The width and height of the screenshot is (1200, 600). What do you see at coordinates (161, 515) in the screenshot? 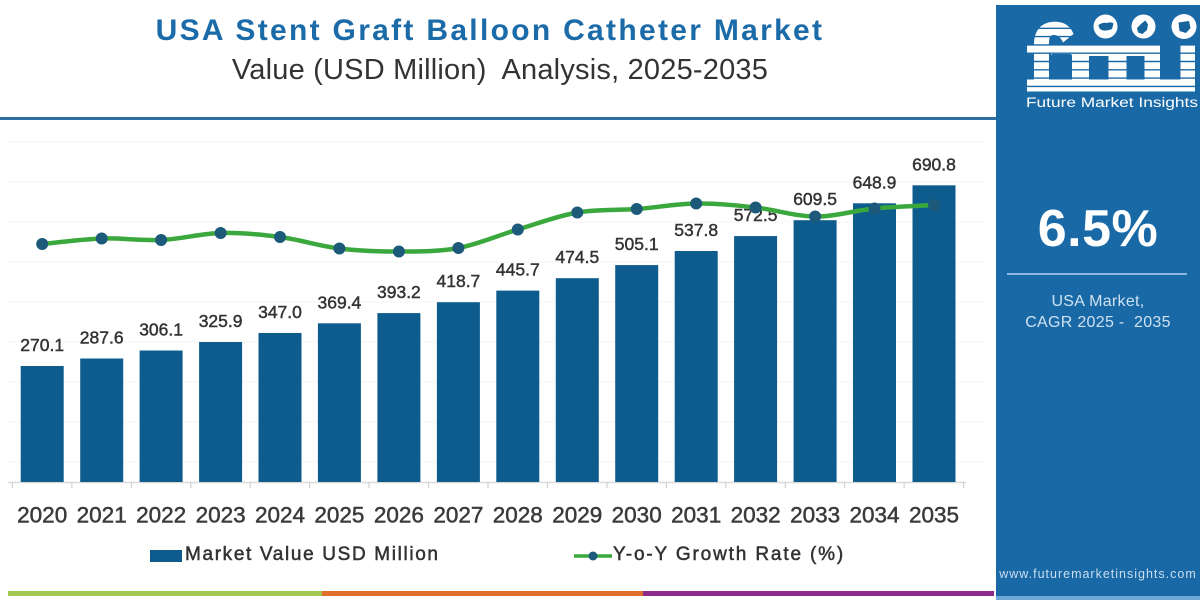
I see `svg-text: 2022` at bounding box center [161, 515].